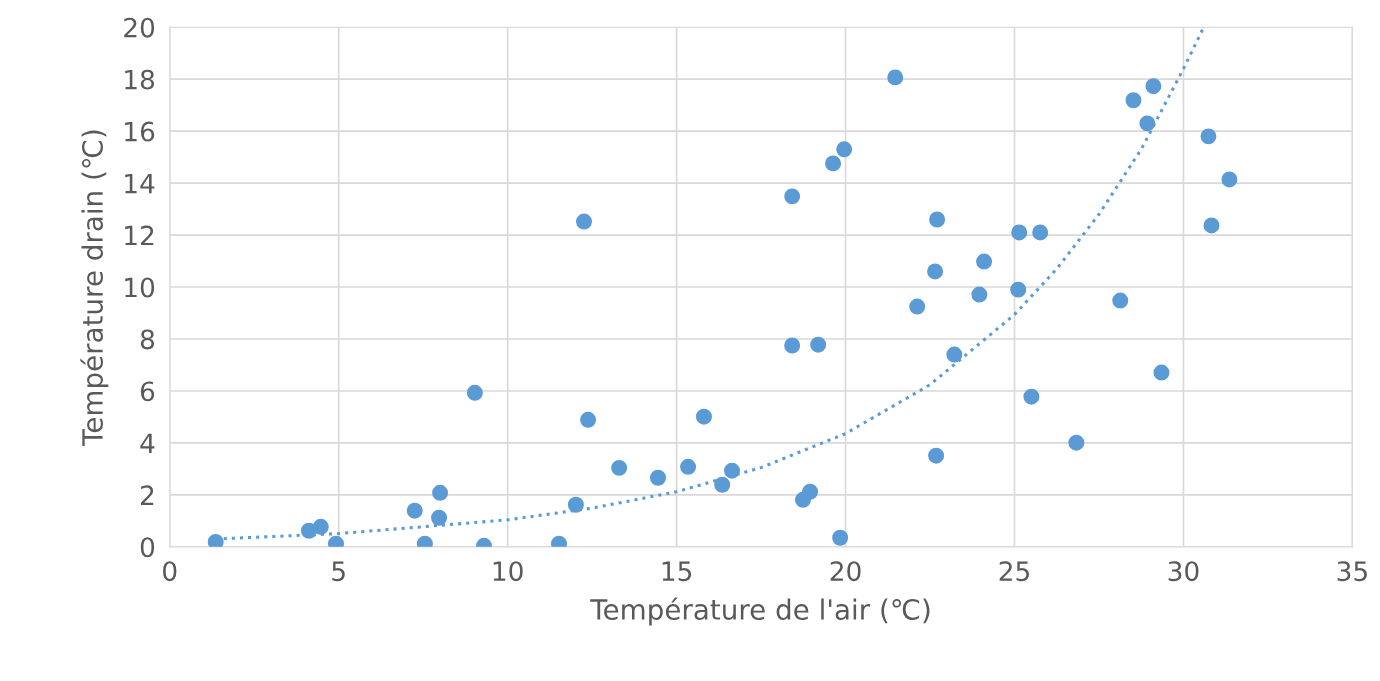  What do you see at coordinates (94, 288) in the screenshot?
I see `y-axis-title: Température drain (℃)` at bounding box center [94, 288].